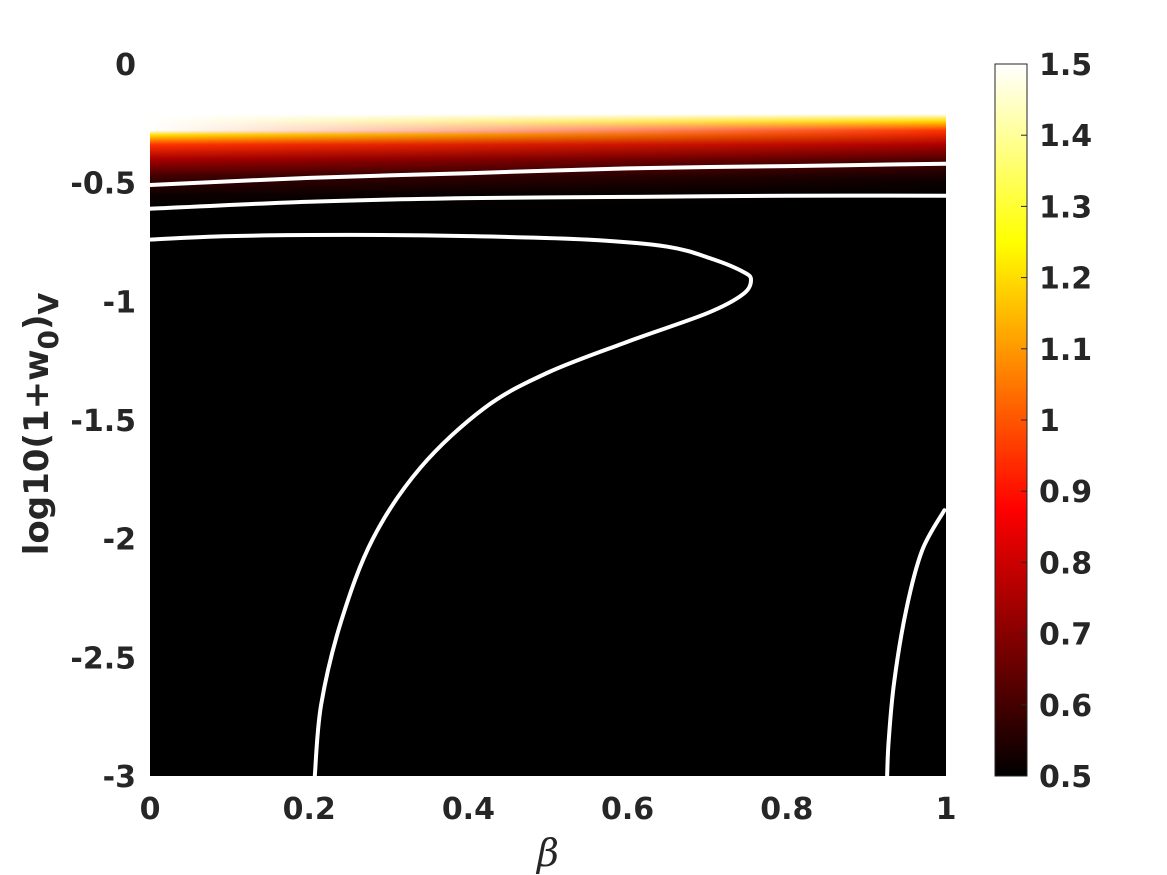 Image resolution: width=1167 pixels, height=875 pixels. Describe the element at coordinates (1065, 563) in the screenshot. I see `colorbar-tick-label: 0.8` at that location.